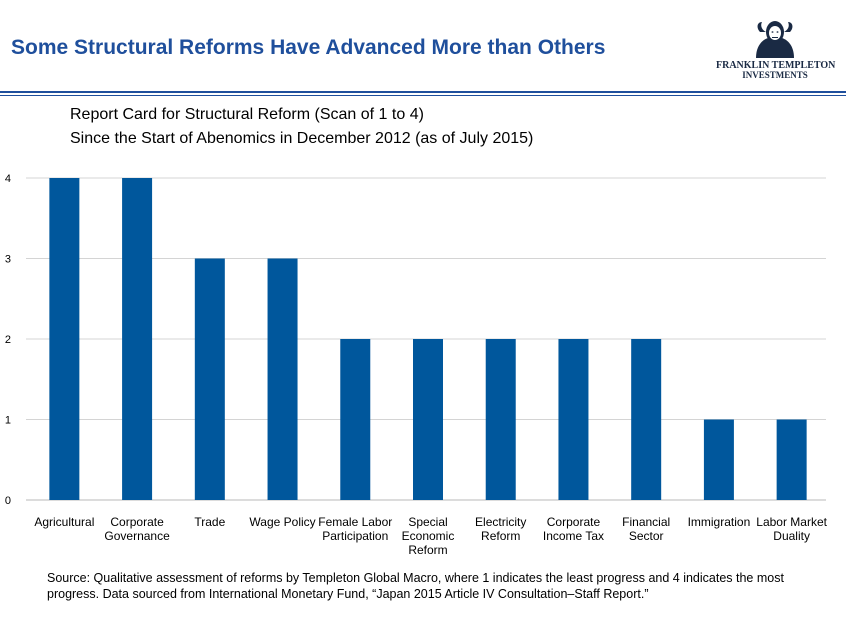  I want to click on y-tick-label: 2, so click(8, 340).